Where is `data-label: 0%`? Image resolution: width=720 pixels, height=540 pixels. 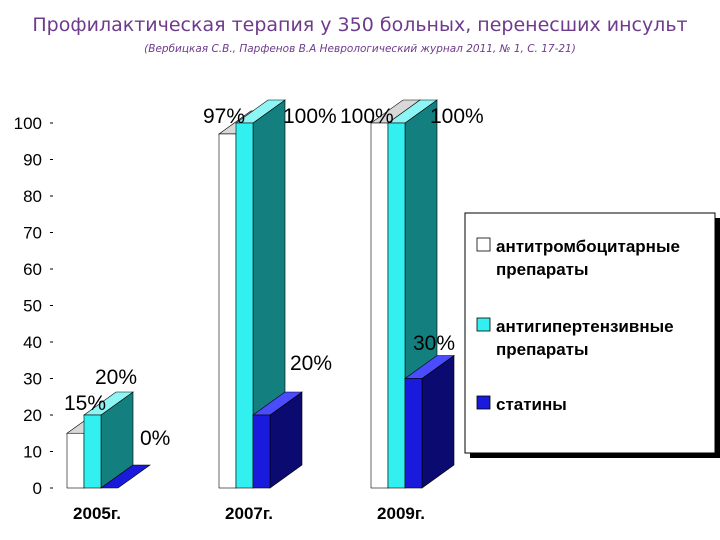
data-label: 0% is located at coordinates (155, 438).